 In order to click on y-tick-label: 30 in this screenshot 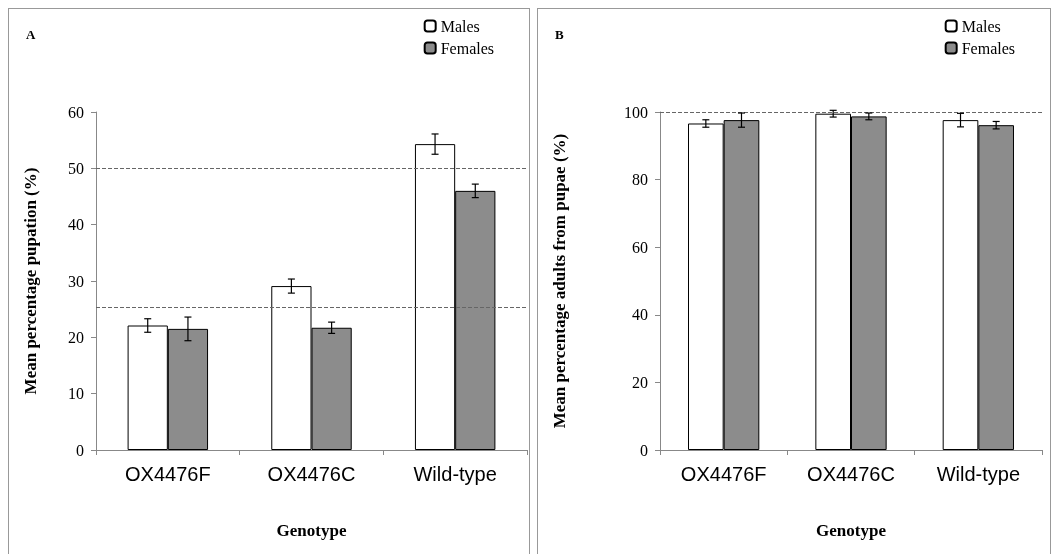, I will do `click(76, 281)`.